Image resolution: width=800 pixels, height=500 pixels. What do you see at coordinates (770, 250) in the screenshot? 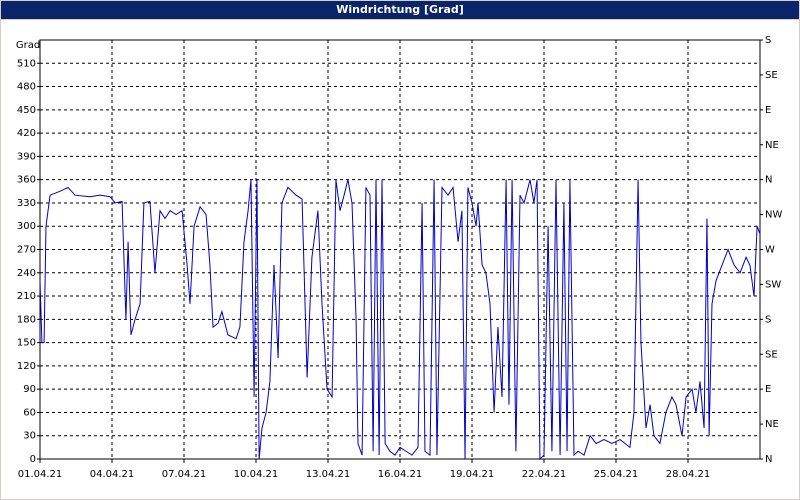
I see `y2-tick-label: W` at bounding box center [770, 250].